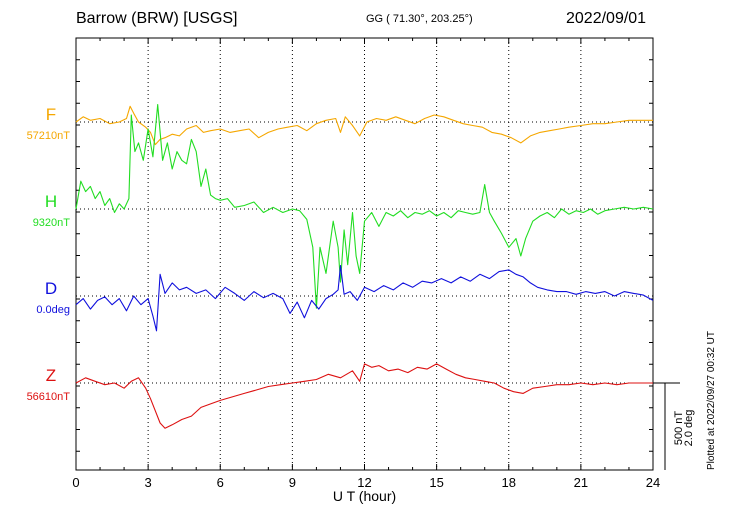 The height and width of the screenshot is (520, 730). What do you see at coordinates (51, 114) in the screenshot?
I see `series-name-f: F` at bounding box center [51, 114].